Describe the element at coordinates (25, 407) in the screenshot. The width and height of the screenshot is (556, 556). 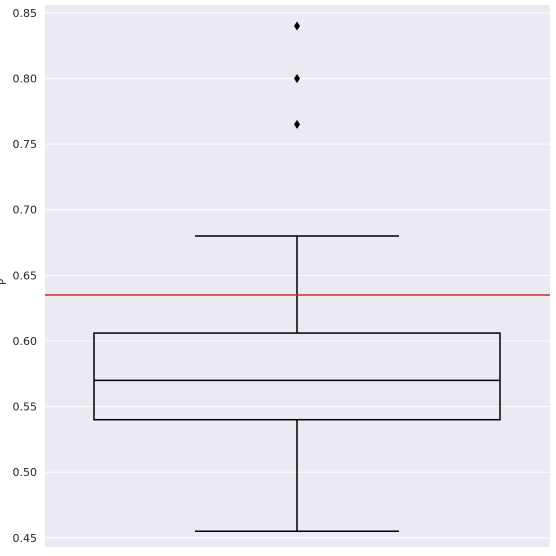
I see `y-tick-label: 0.55` at that location.